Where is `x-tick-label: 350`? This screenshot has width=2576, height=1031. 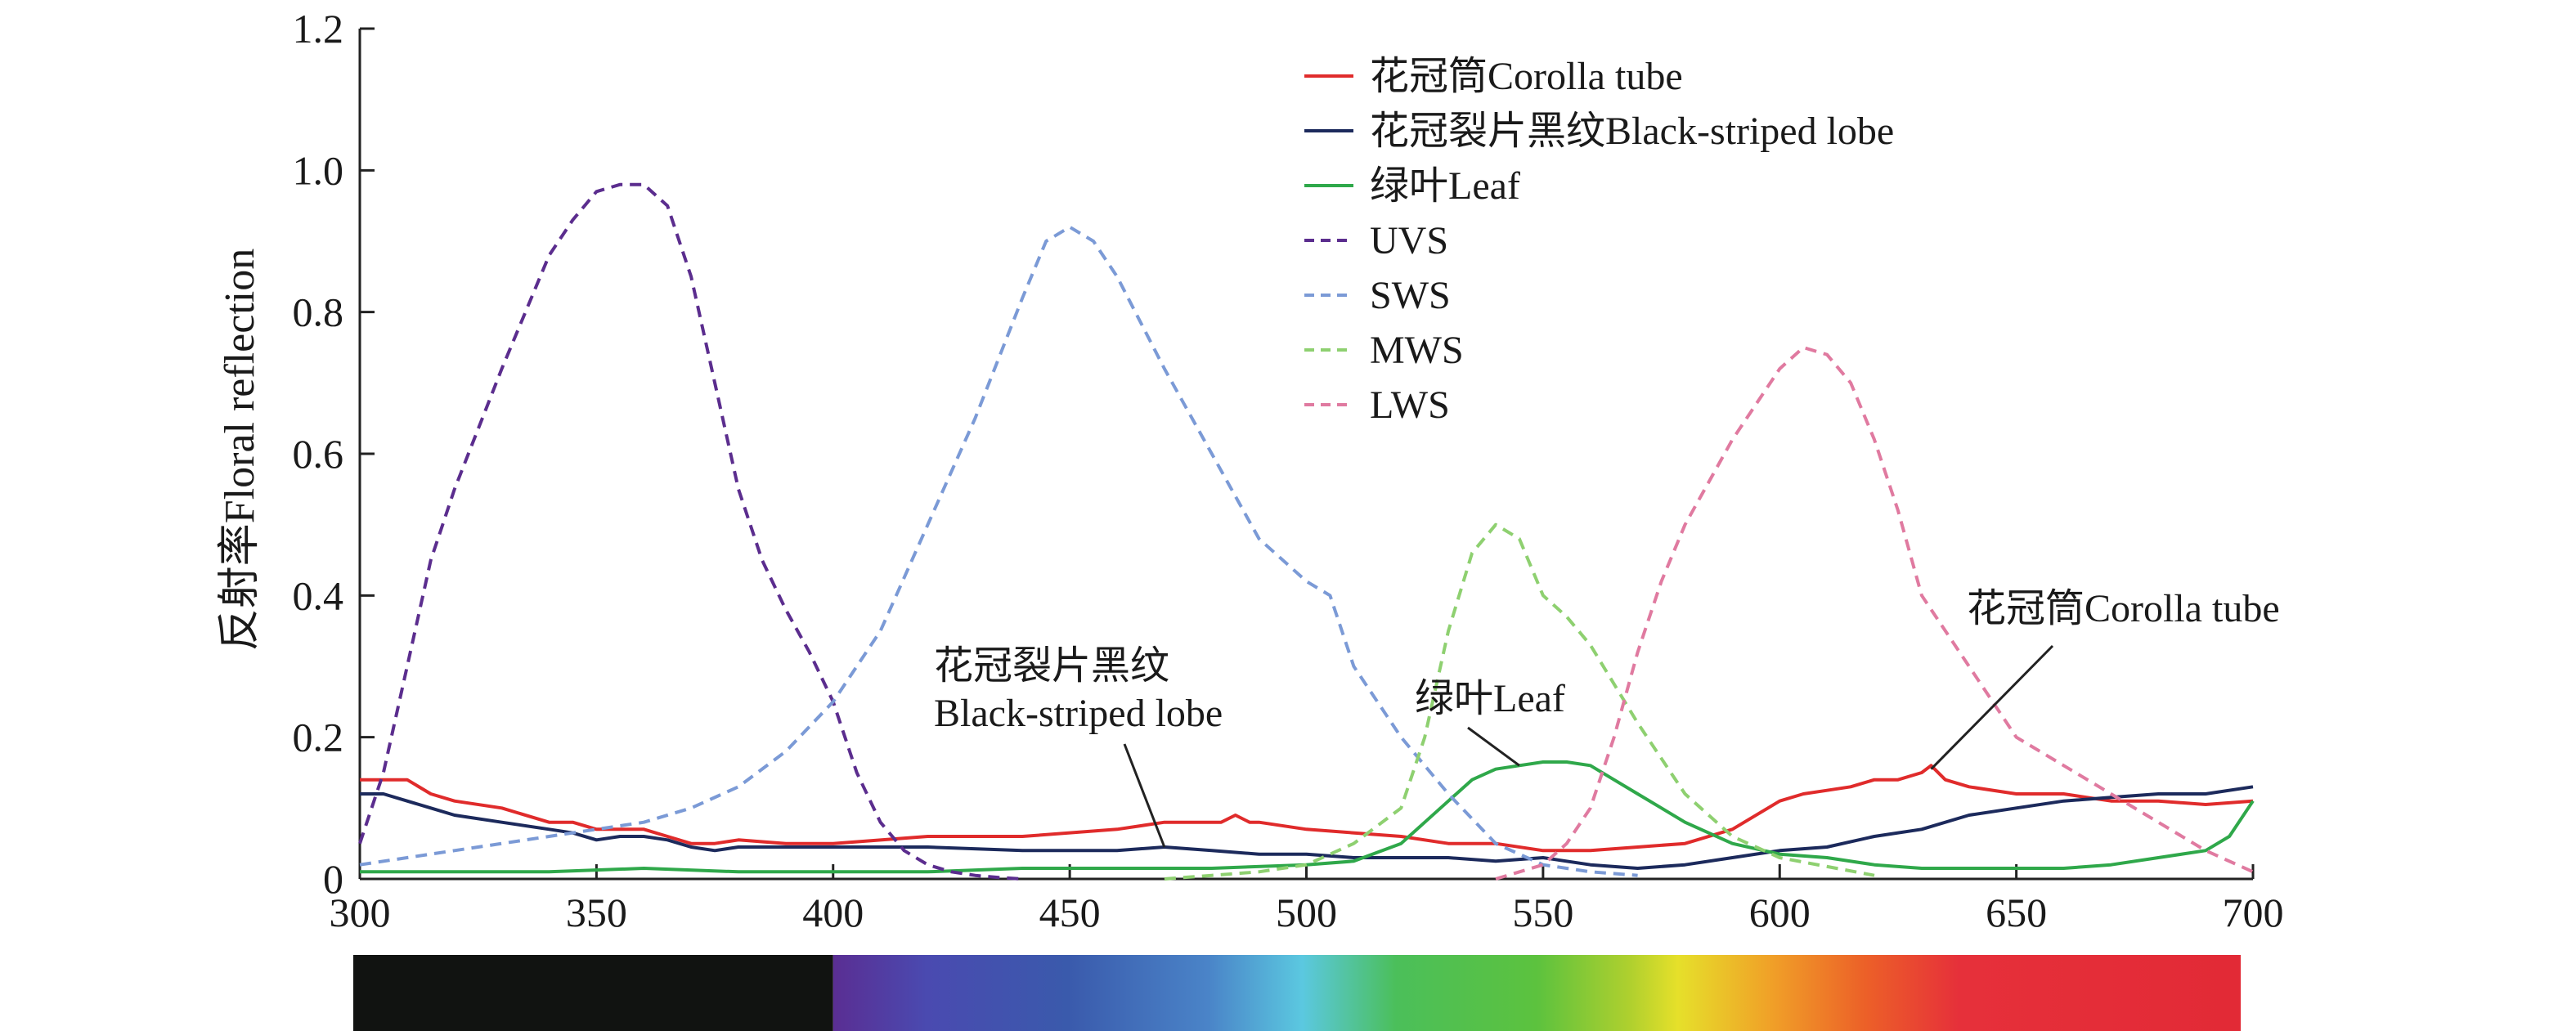 x-tick-label: 350 is located at coordinates (597, 912).